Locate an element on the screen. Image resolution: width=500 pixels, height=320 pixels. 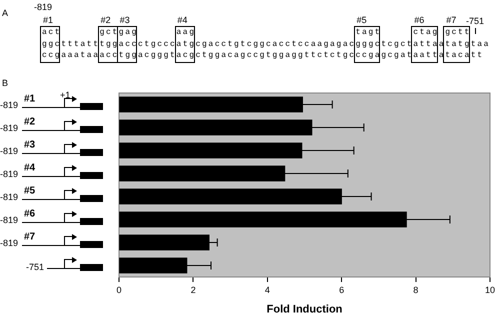
y-tick-label: -751 is located at coordinates (35, 267).